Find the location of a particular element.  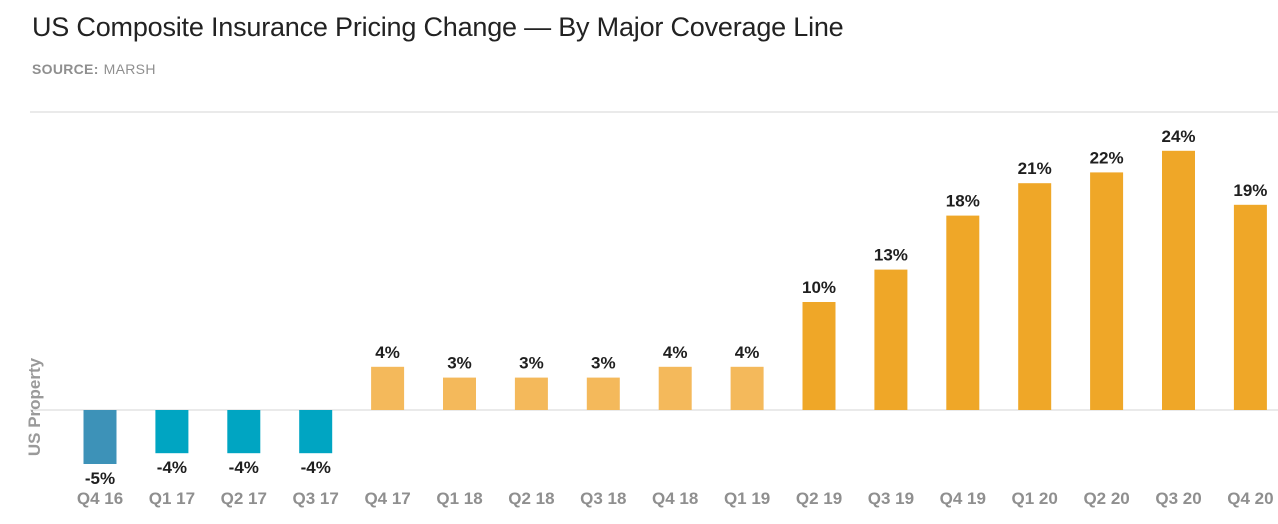

x-tick-label: Q1 18 is located at coordinates (459, 498).